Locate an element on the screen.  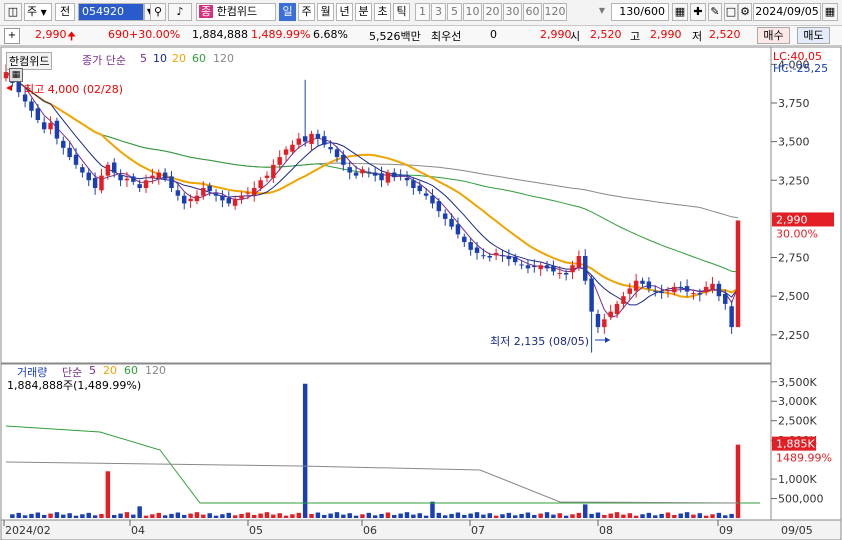
x-tick-label: 07 is located at coordinates (478, 530).